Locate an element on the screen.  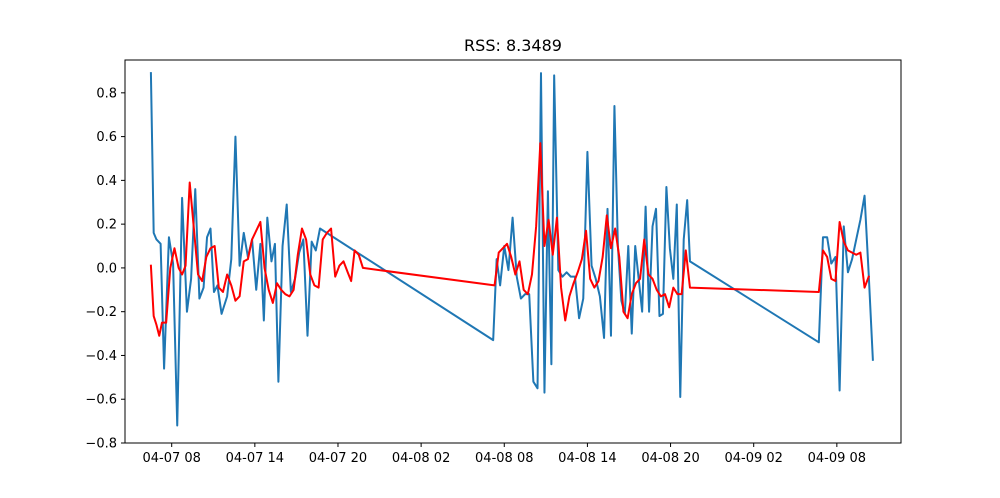
y-tick-label: 0.8 is located at coordinates (106, 93).